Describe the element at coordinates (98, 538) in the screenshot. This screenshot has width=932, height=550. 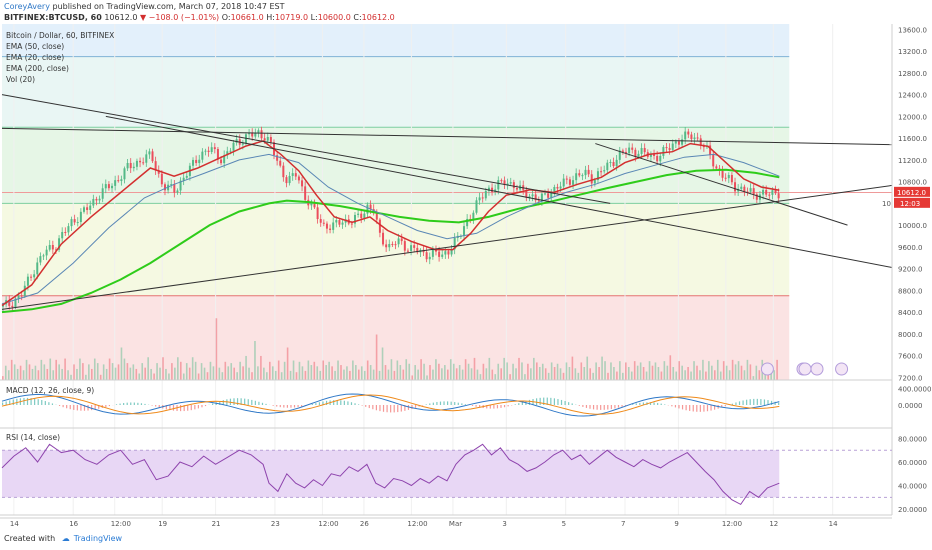
I see `tradingview-brand: TradingView` at that location.